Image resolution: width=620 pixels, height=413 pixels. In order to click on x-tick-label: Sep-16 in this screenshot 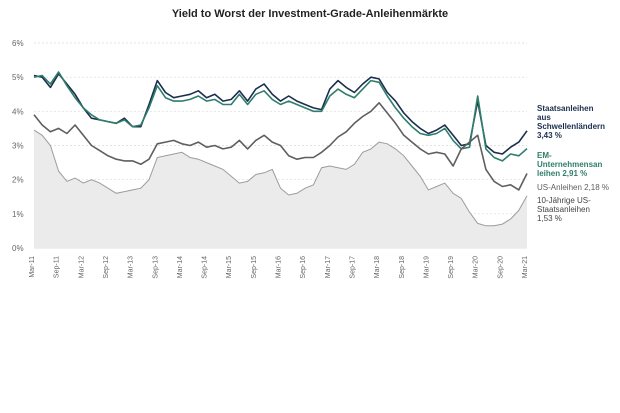, I will do `click(303, 267)`.